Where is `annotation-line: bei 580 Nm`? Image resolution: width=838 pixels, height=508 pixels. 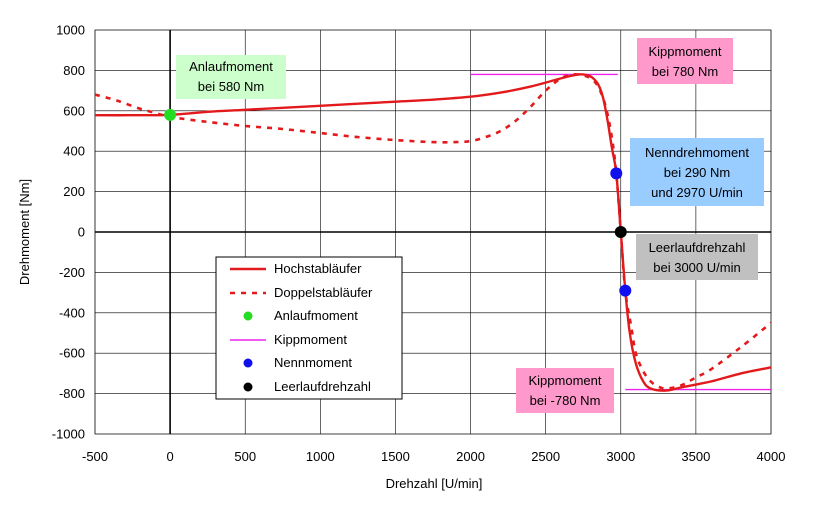
annotation-line: bei 580 Nm is located at coordinates (231, 86).